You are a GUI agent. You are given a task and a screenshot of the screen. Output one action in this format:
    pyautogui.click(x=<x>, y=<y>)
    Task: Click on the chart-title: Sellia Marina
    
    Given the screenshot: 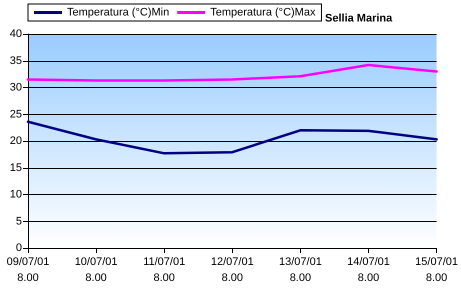 What is the action you would take?
    pyautogui.click(x=359, y=18)
    